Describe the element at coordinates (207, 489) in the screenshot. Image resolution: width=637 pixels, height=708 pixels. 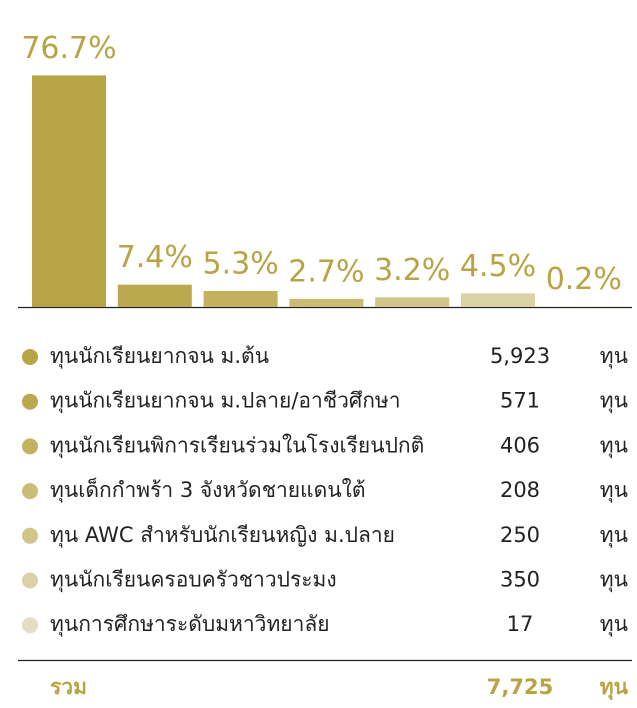
I see `row-name: ทุนเด็กกำพร้า 3 จังหวัดชายแดนใต้` at that location.